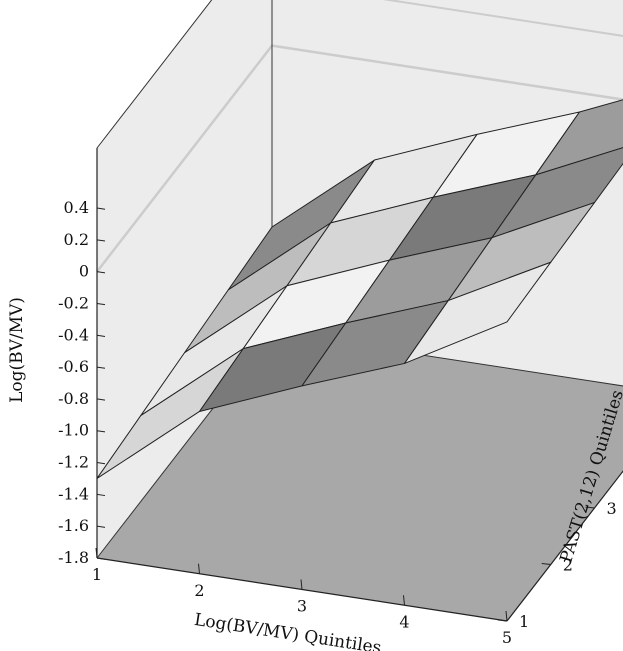 Image resolution: width=623 pixels, height=651 pixels. Describe the element at coordinates (199, 590) in the screenshot. I see `x-tick-label: 2` at that location.